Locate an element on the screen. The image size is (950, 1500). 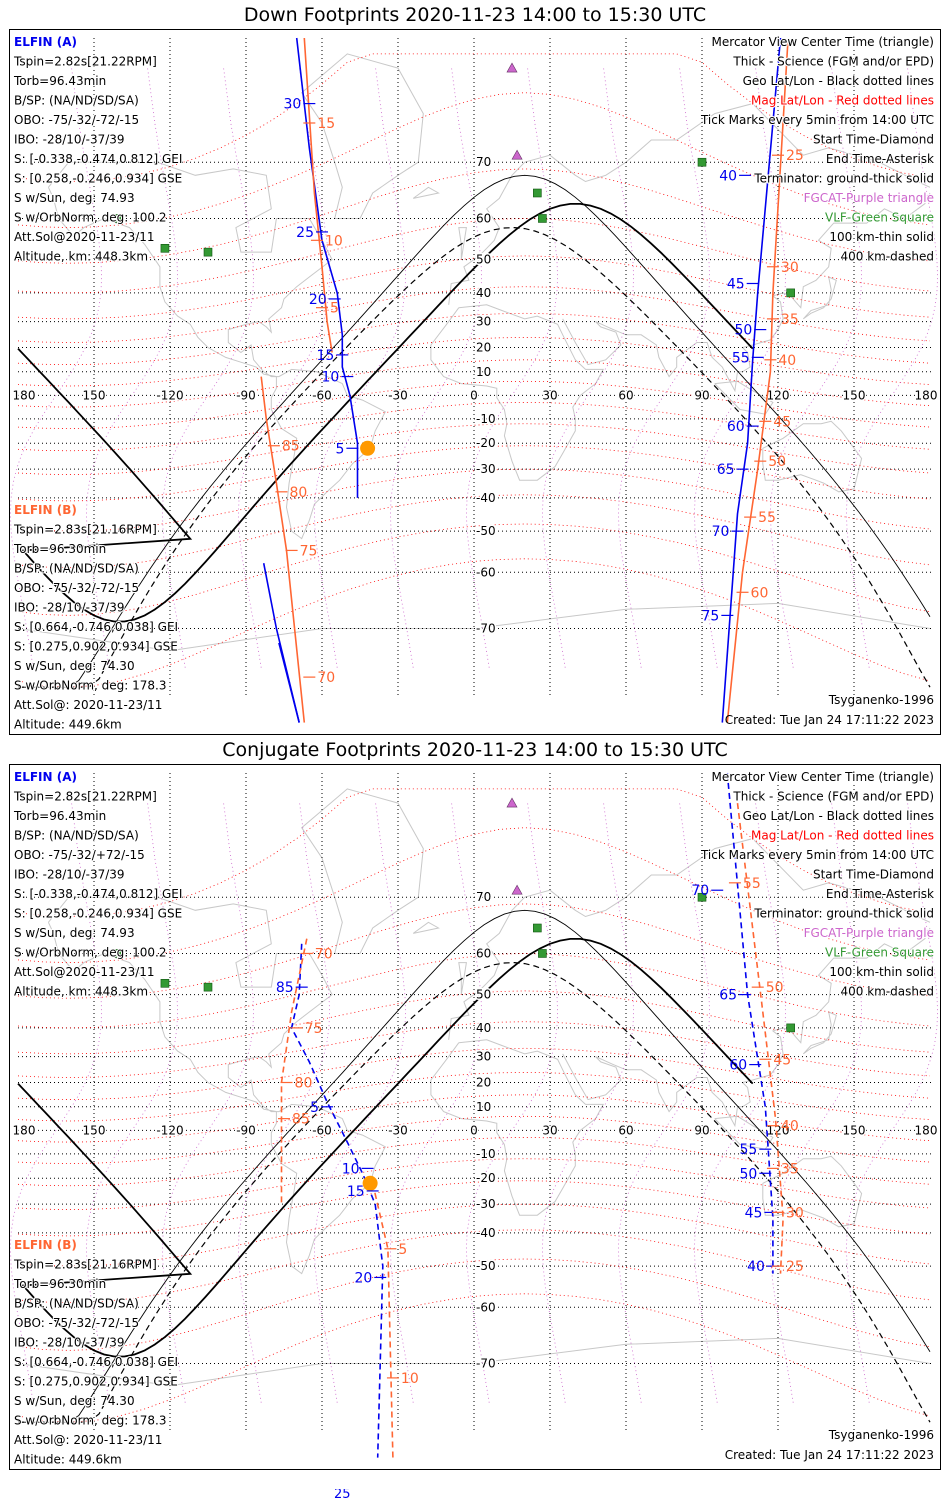
track-b-tick-label: 80 is located at coordinates (298, 493).